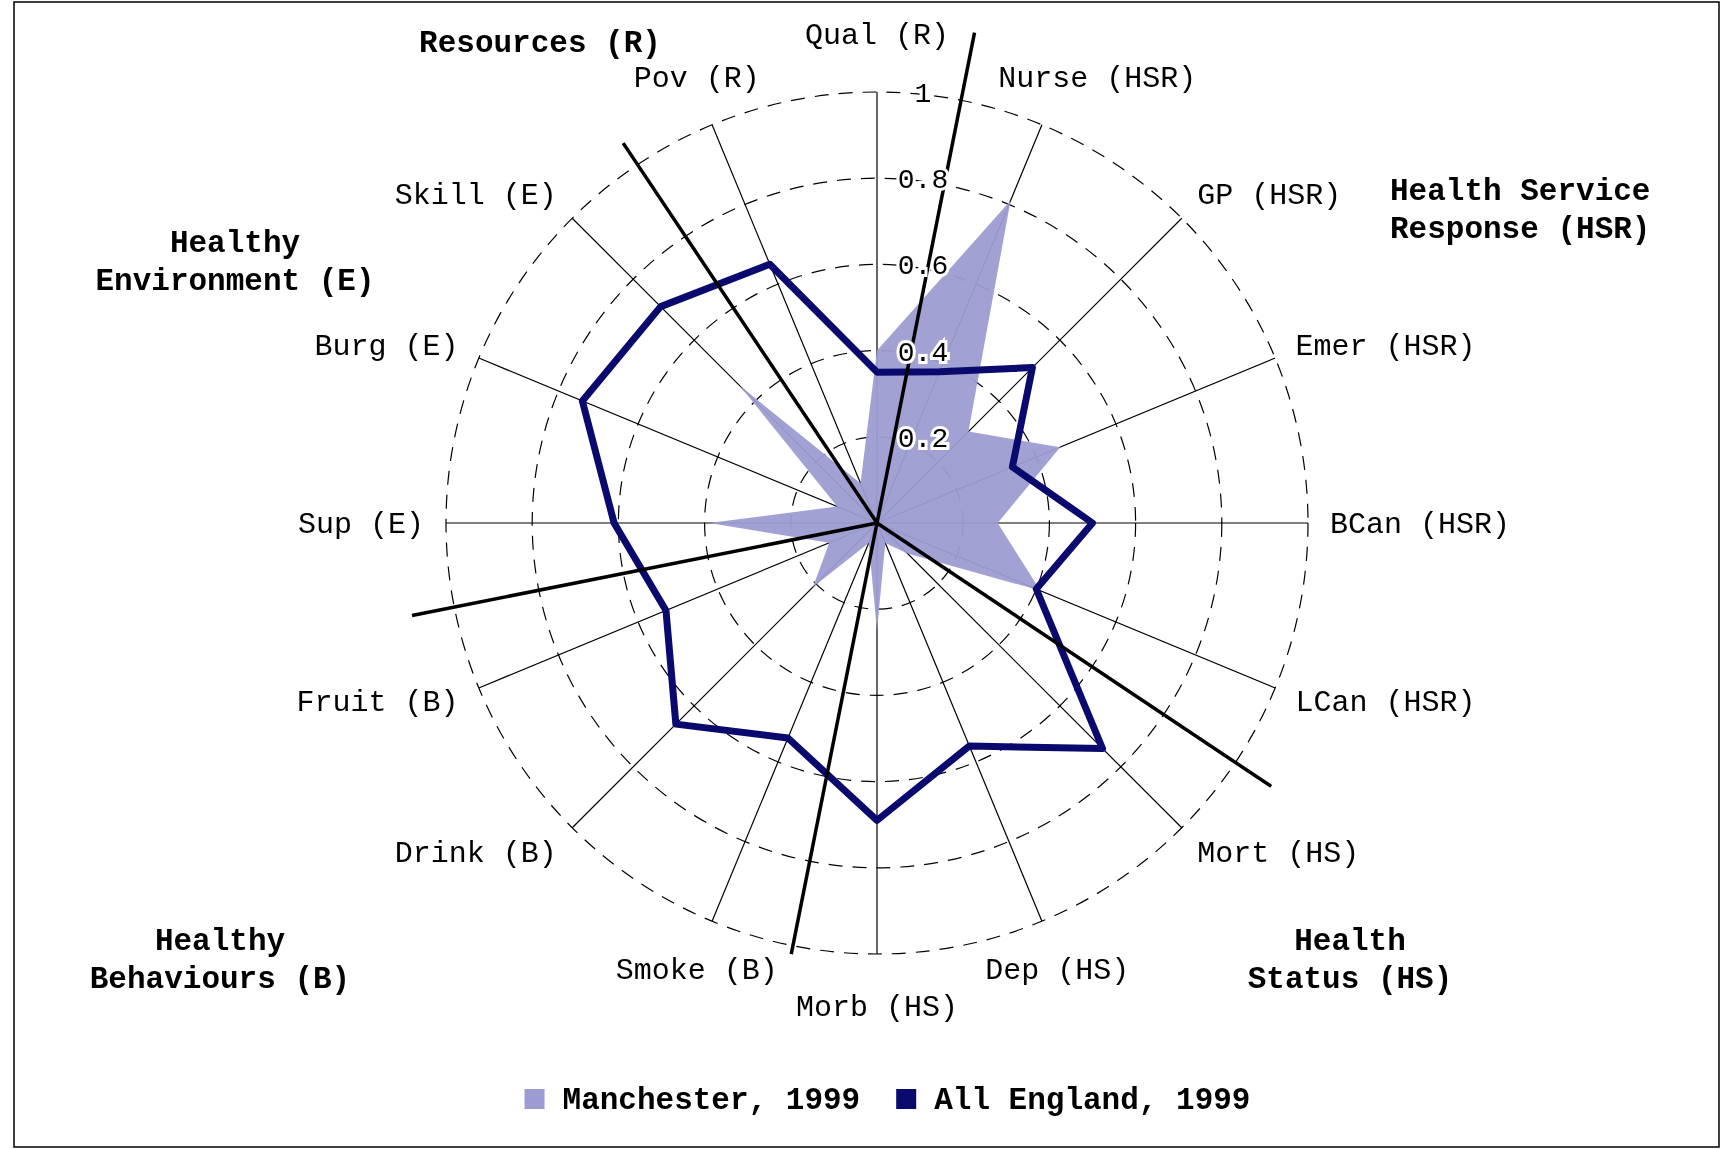 Image resolution: width=1735 pixels, height=1149 pixels. I want to click on spoke-label: Mort (HS), so click(1278, 853).